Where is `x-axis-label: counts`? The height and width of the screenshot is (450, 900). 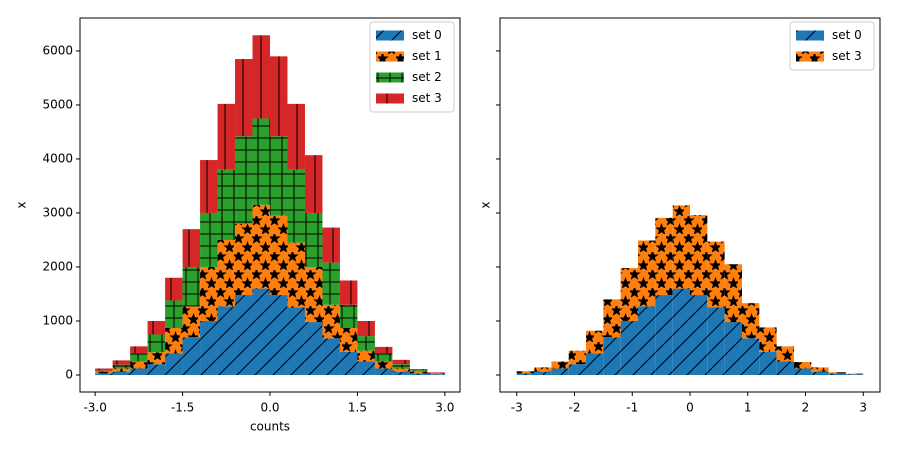 x-axis-label: counts is located at coordinates (270, 427).